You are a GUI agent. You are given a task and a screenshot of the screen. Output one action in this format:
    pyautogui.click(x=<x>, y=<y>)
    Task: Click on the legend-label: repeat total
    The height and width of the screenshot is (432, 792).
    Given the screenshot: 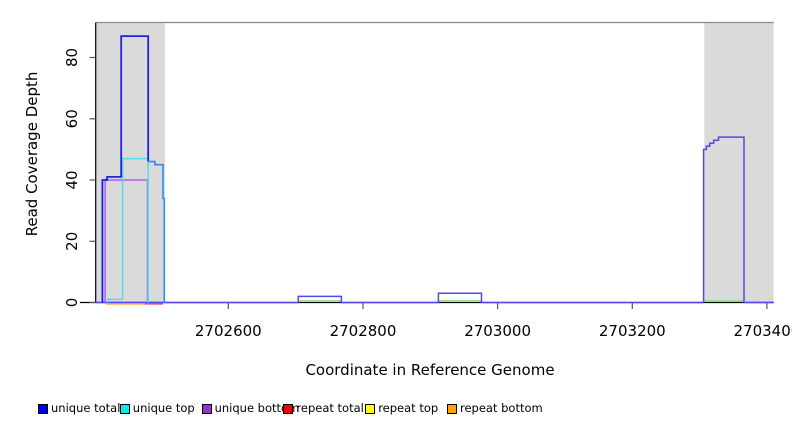 What is the action you would take?
    pyautogui.click(x=330, y=408)
    